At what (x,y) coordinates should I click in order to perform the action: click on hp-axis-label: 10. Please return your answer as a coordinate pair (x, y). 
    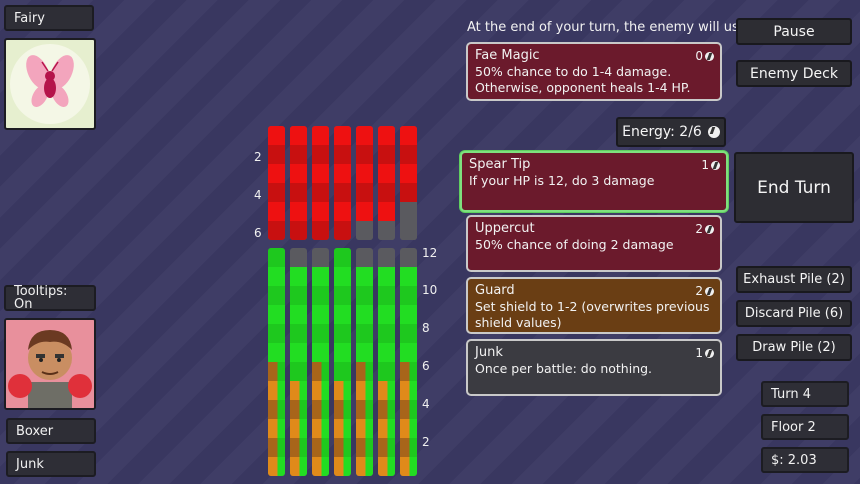
    Looking at the image, I should click on (430, 290).